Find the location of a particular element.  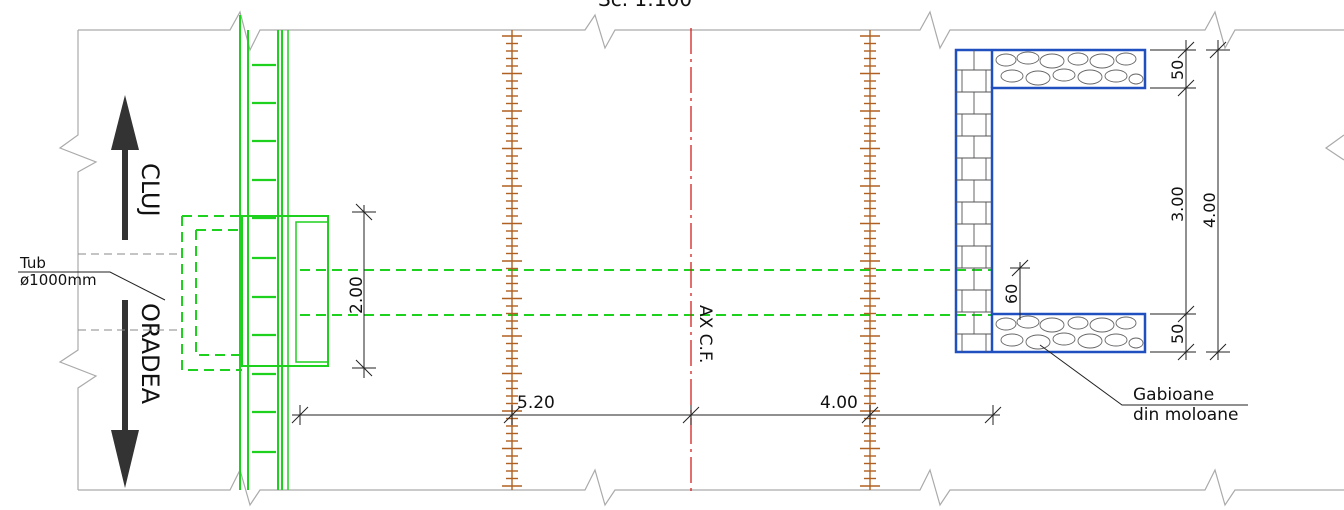

pipe-axis-lines is located at coordinates (129, 292).